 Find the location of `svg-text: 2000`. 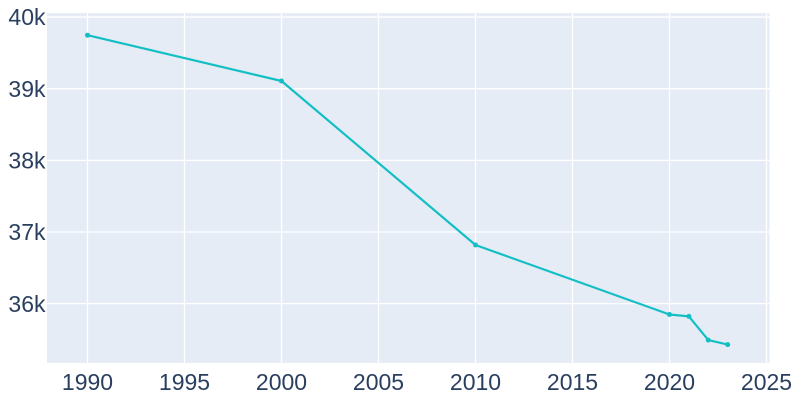

svg-text: 2000 is located at coordinates (281, 382).